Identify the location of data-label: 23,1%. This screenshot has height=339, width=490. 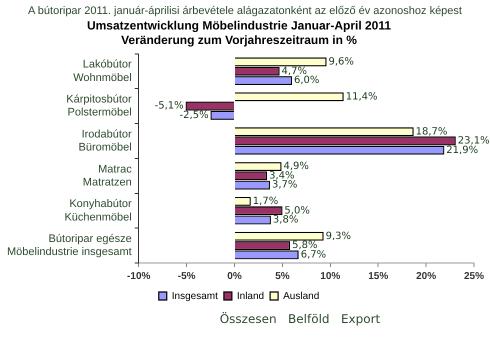
(474, 141).